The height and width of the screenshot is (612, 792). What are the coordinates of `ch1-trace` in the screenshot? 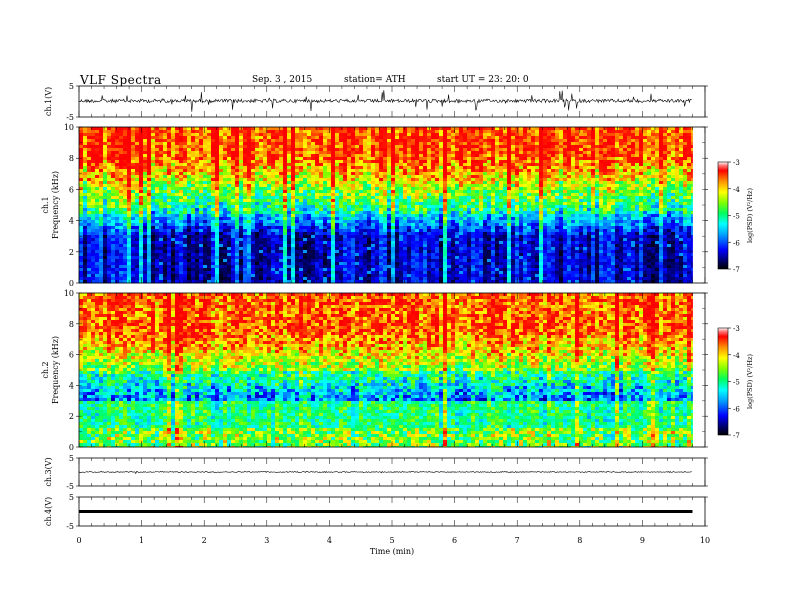 It's located at (385, 101).